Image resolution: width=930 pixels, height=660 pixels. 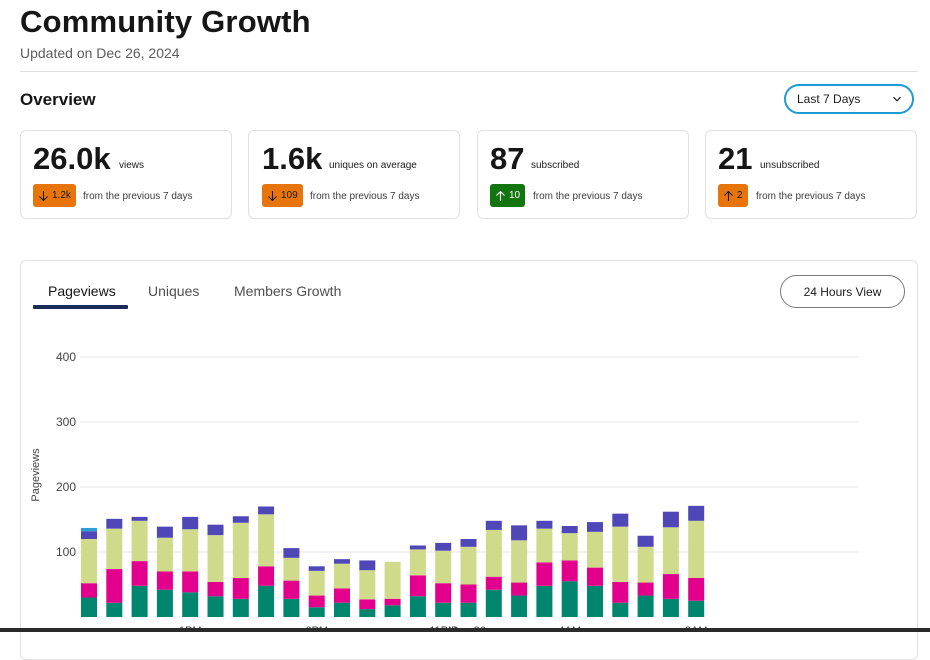 What do you see at coordinates (72, 158) in the screenshot?
I see `stat-value: 26.0k` at bounding box center [72, 158].